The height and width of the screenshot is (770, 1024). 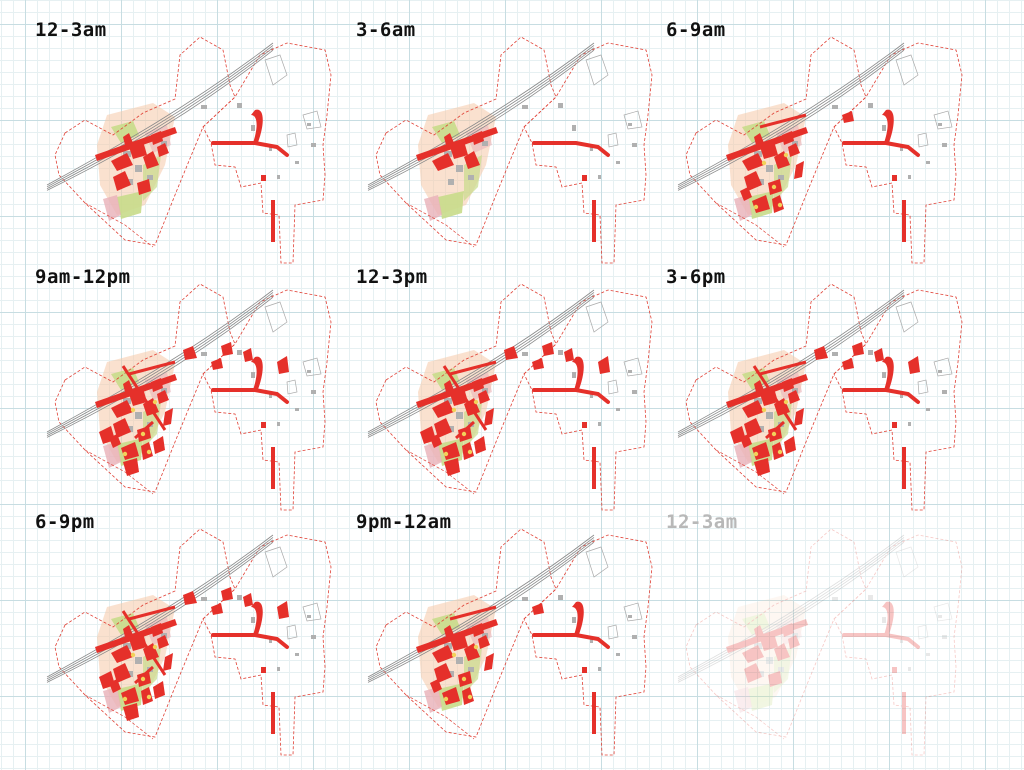 What do you see at coordinates (386, 30) in the screenshot?
I see `time-period-label: 3-6am` at bounding box center [386, 30].